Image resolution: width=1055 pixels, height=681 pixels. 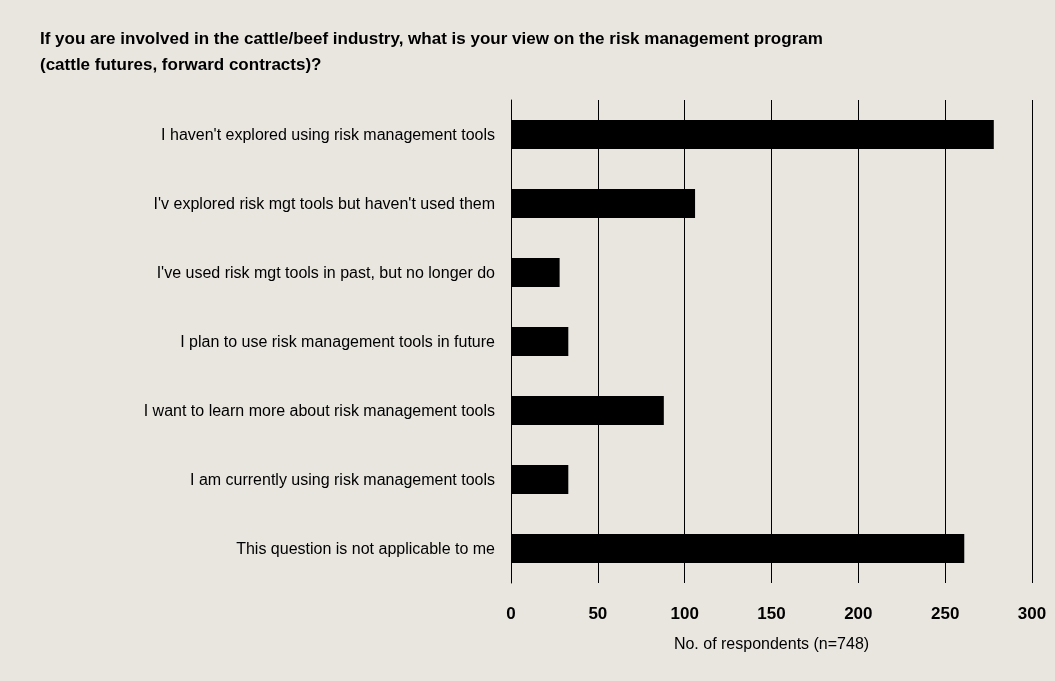 What do you see at coordinates (598, 613) in the screenshot?
I see `x-tick-label: 50` at bounding box center [598, 613].